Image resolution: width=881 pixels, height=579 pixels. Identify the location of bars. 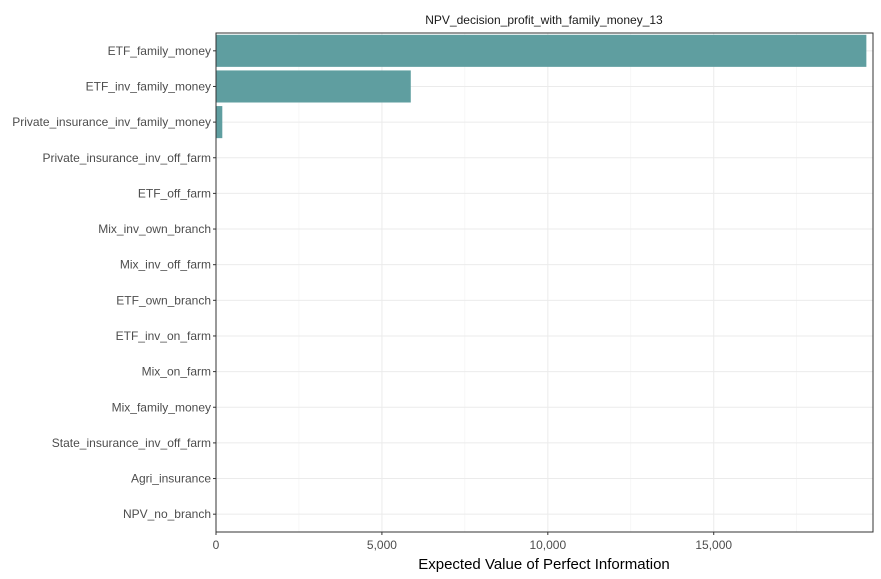
(541, 86).